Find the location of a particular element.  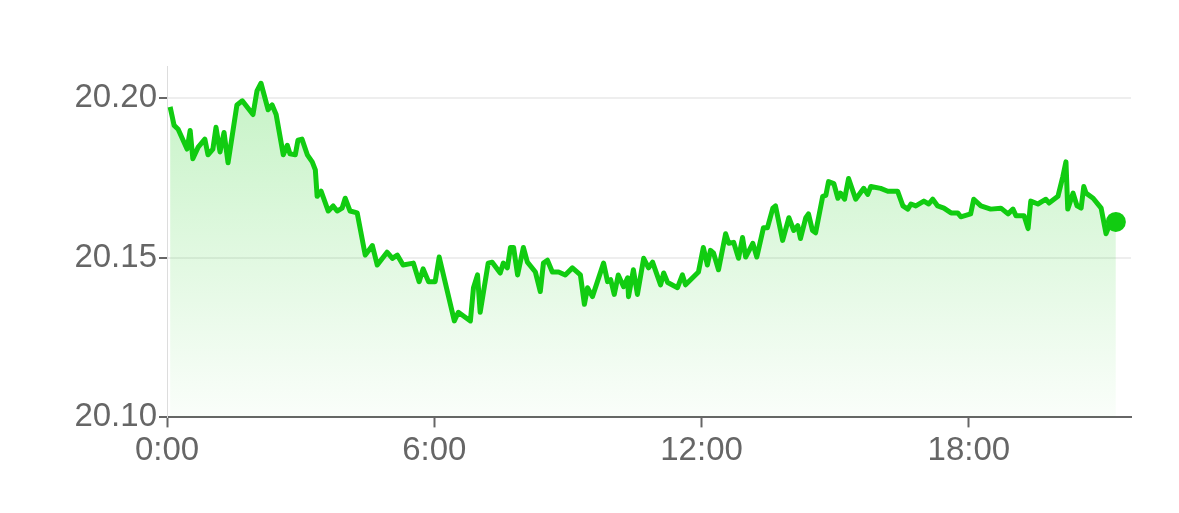

y-tick-label: 20.20 is located at coordinates (115, 96).